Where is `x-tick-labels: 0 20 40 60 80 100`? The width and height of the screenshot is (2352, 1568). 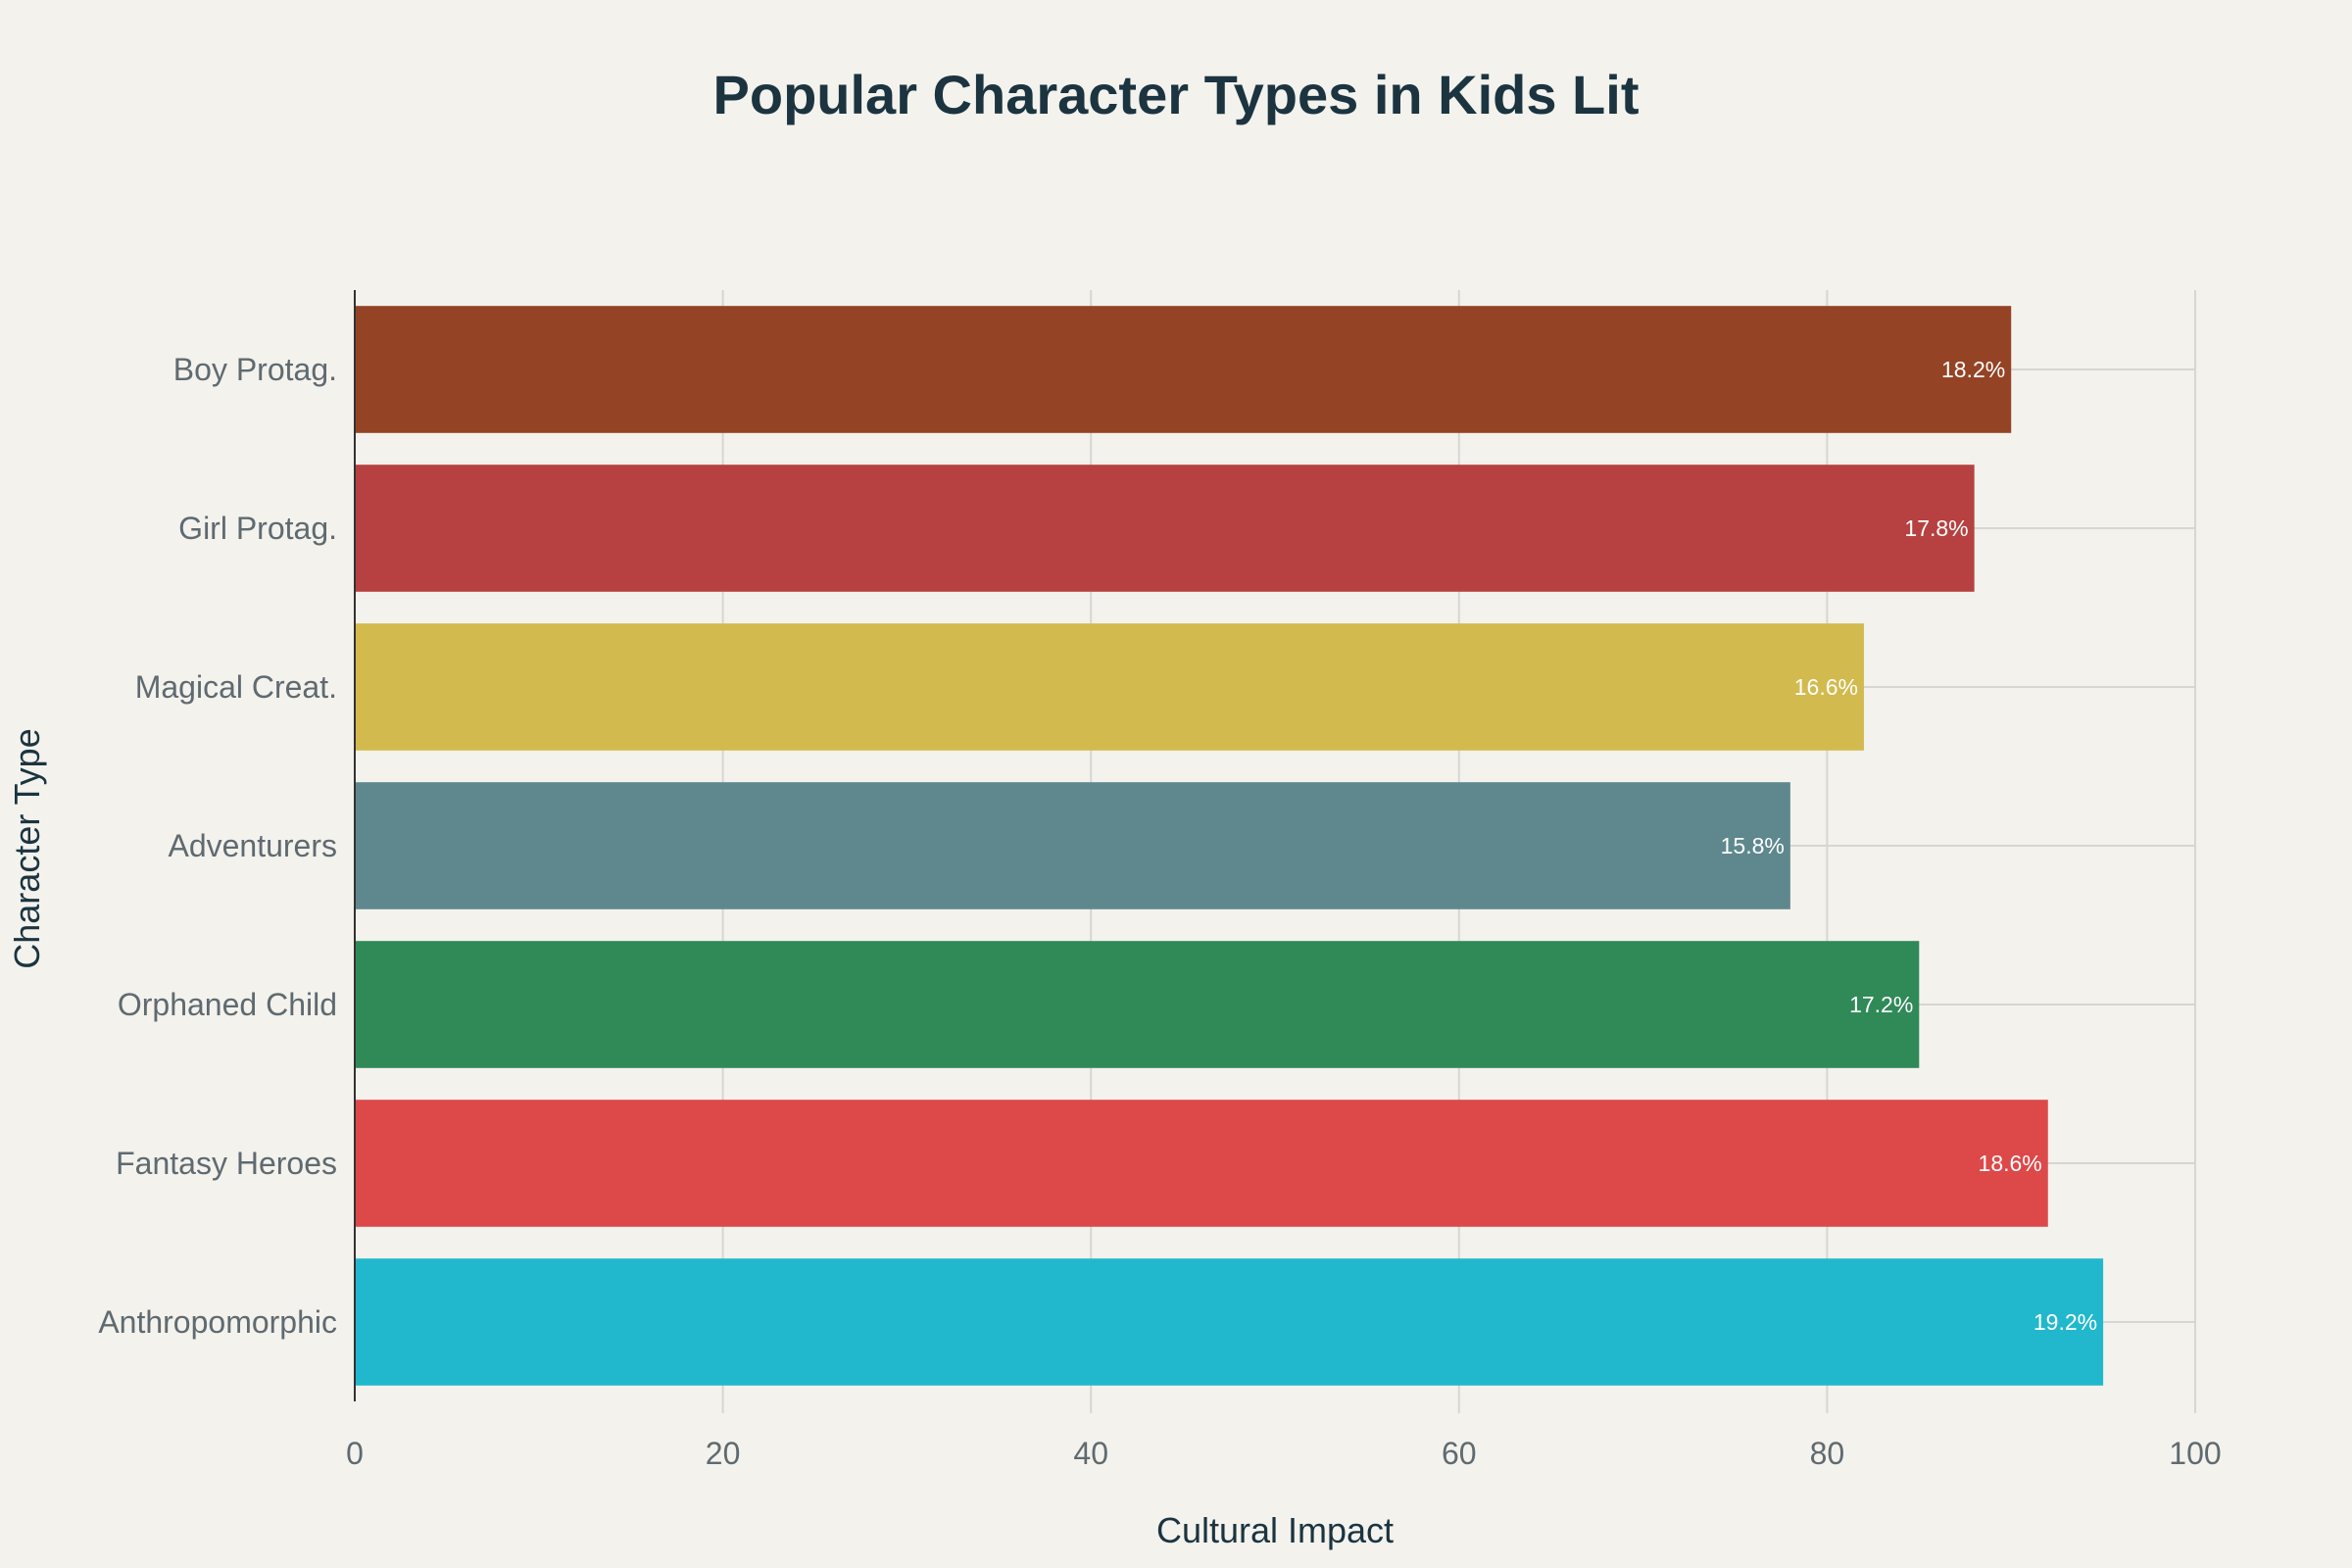
x-tick-labels: 0 20 40 60 80 100 is located at coordinates (1284, 1453).